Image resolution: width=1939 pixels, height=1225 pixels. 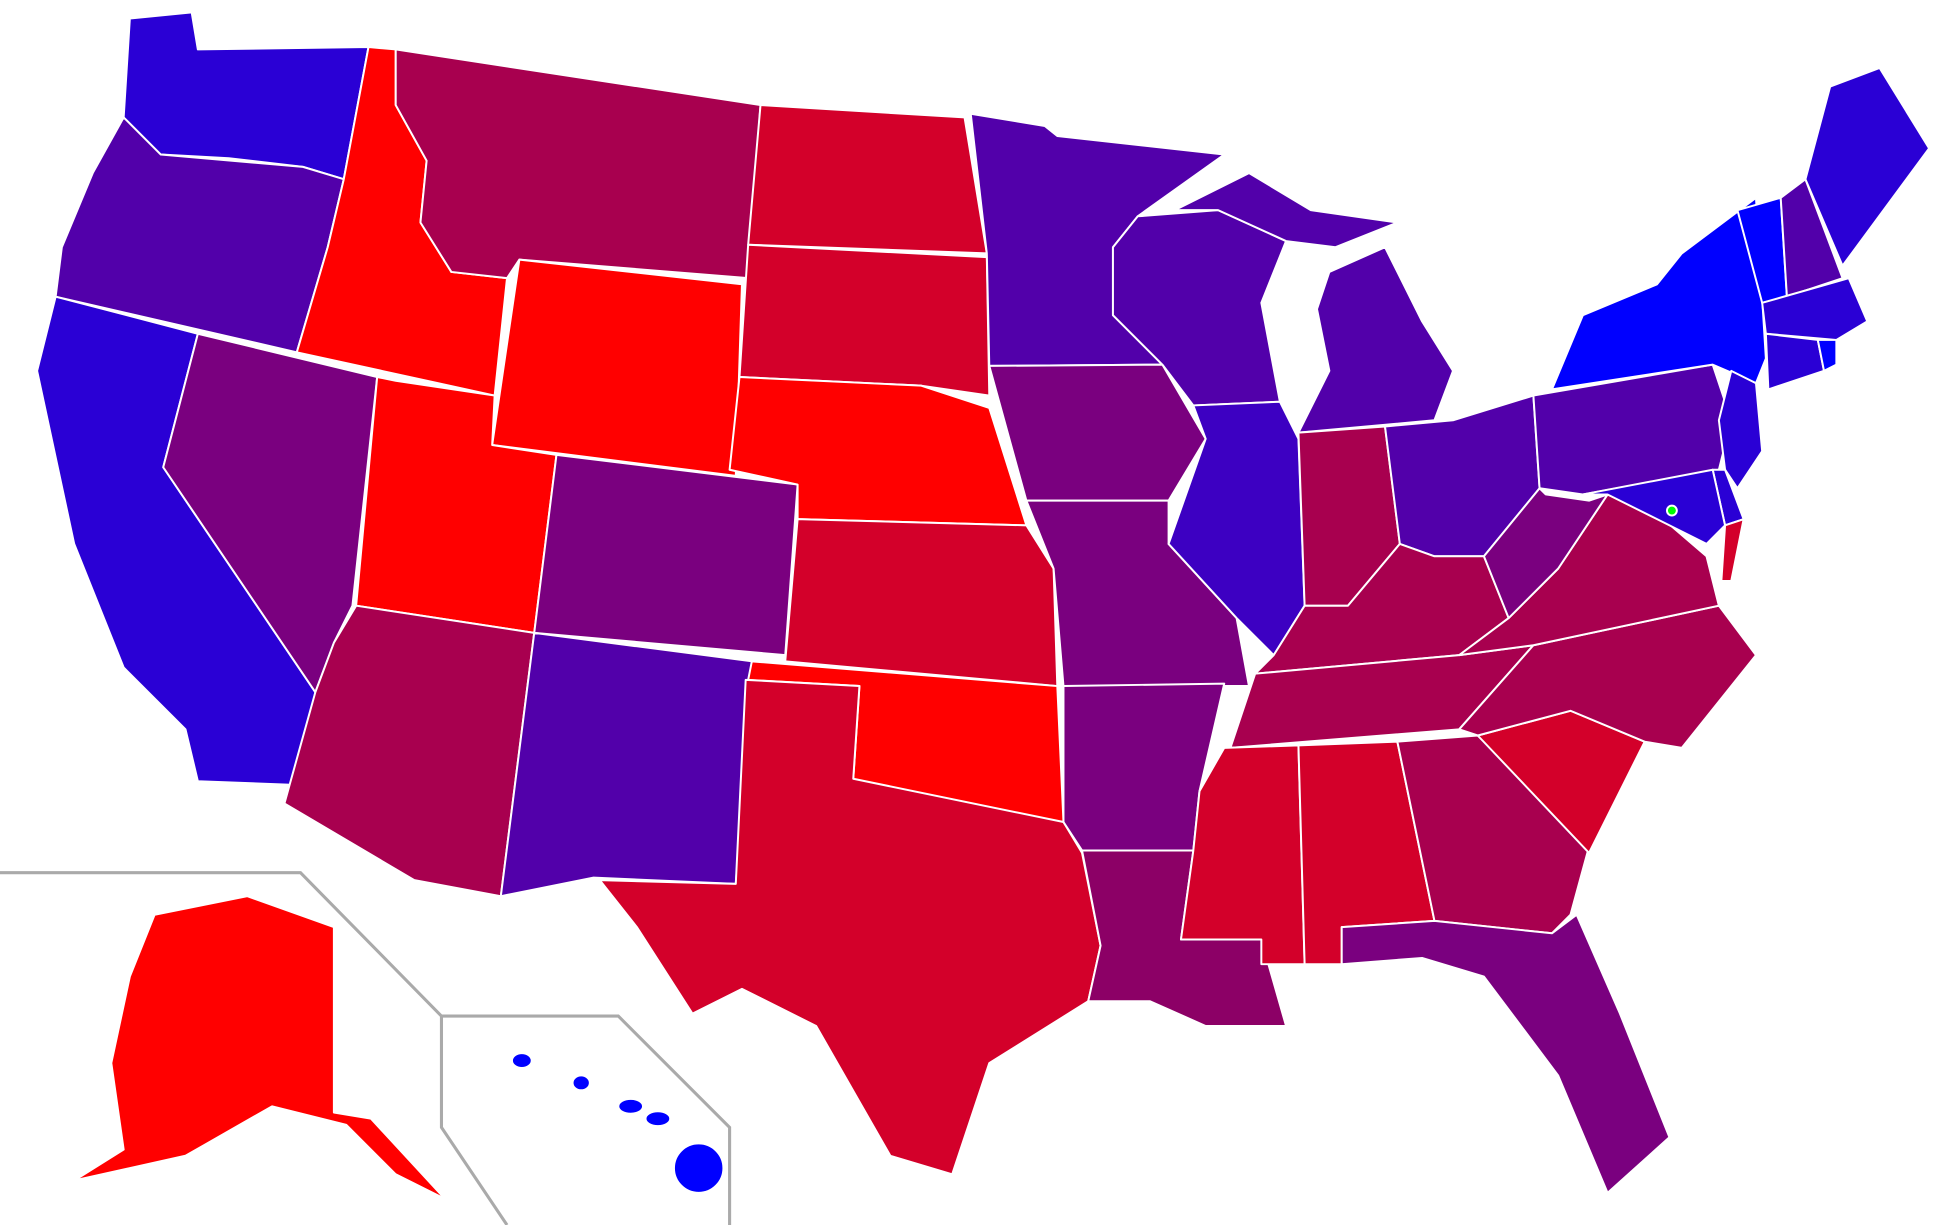 What do you see at coordinates (586, 1119) in the screenshot?
I see `inset-border` at bounding box center [586, 1119].